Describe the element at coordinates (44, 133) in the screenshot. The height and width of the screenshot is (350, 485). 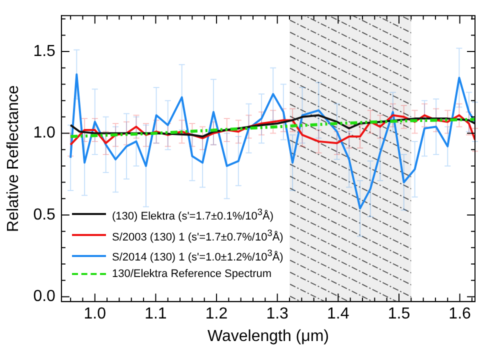
I see `y-tick-label: 1.0` at that location.